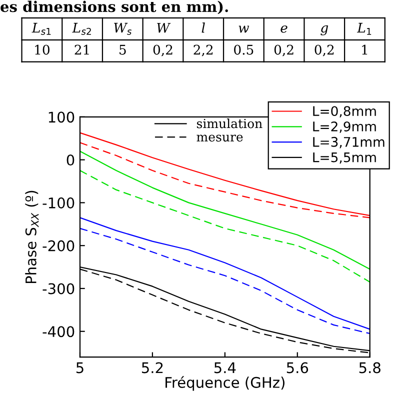  I want to click on text: W$_{s}$, so click(123, 28).